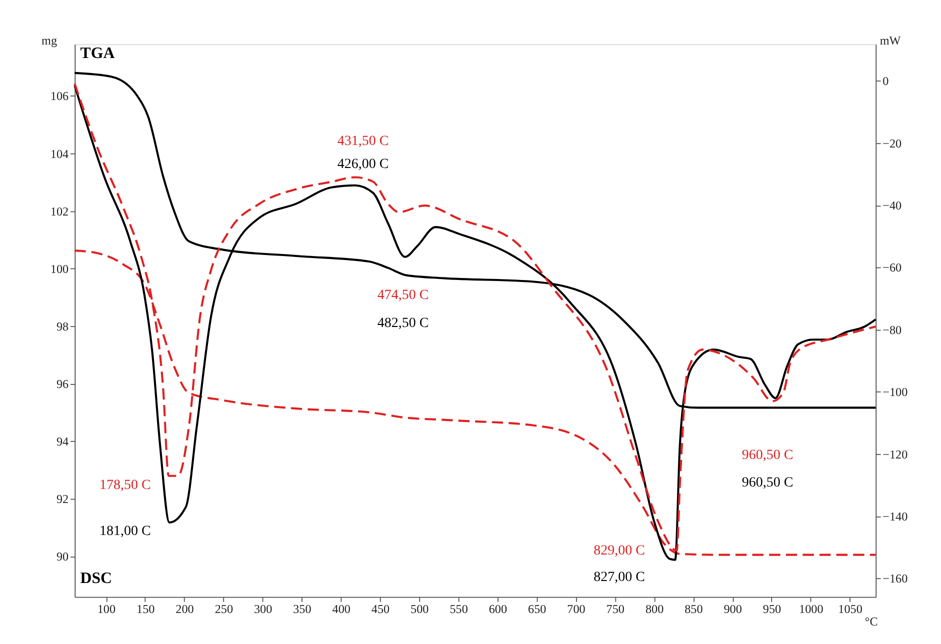  I want to click on x-tick-label: 150, so click(145, 609).